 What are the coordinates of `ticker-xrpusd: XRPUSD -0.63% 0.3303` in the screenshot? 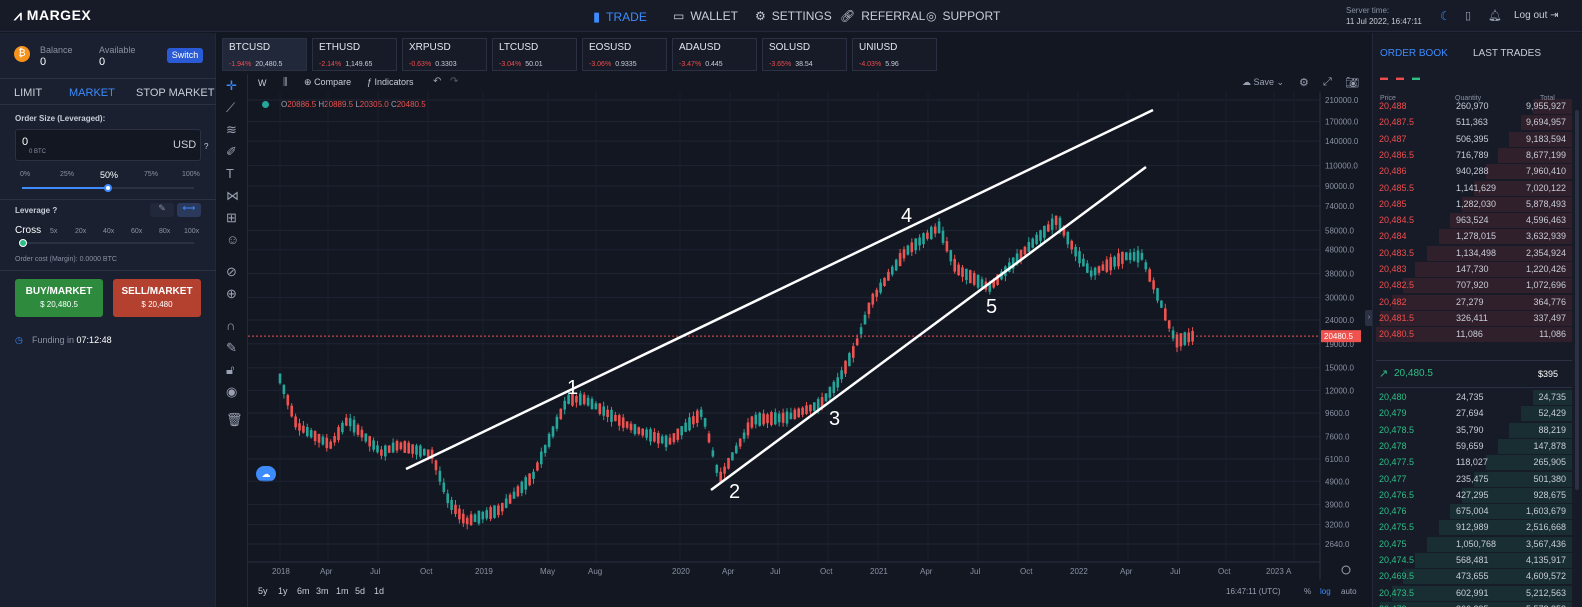 It's located at (444, 54).